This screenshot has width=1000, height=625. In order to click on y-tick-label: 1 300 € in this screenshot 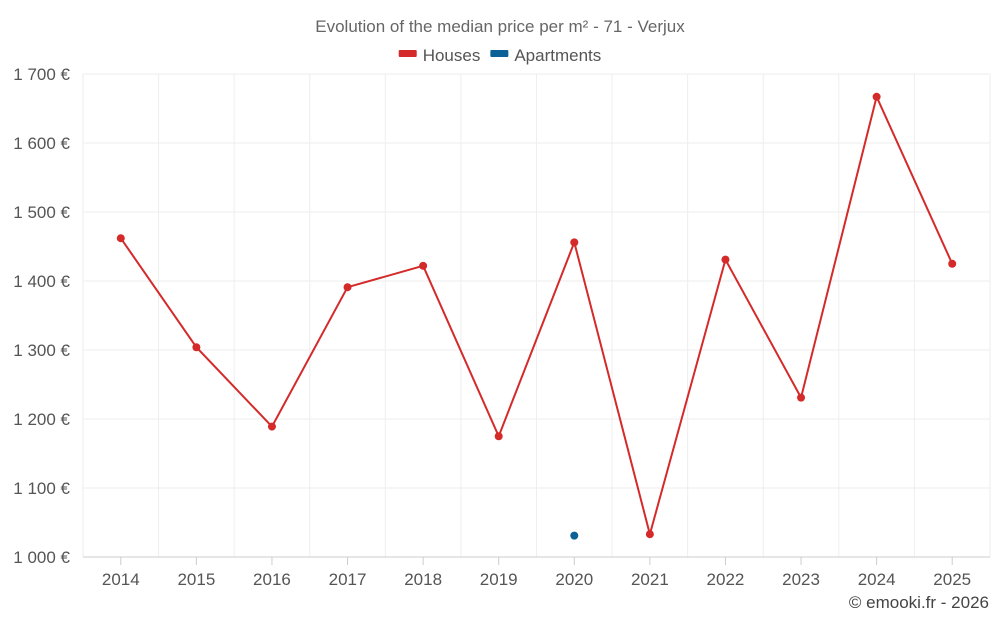, I will do `click(41, 350)`.